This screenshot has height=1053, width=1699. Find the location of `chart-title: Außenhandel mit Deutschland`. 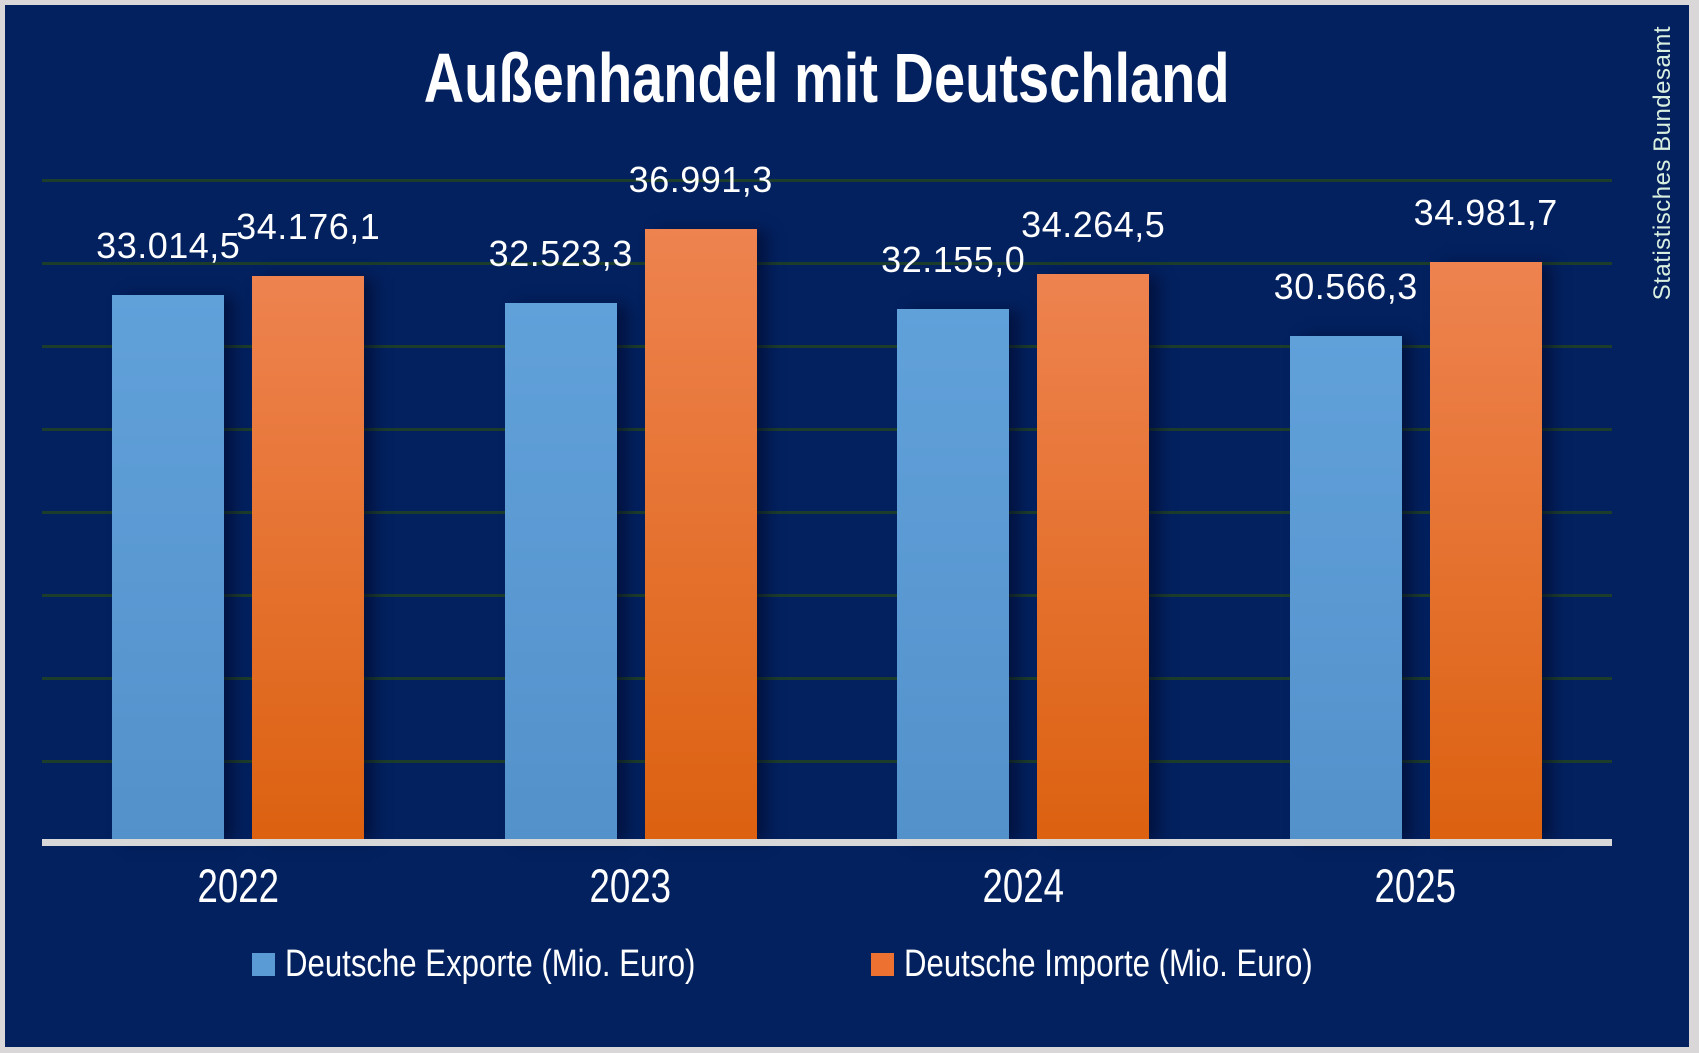

chart-title: Außenhandel mit Deutschland is located at coordinates (827, 78).